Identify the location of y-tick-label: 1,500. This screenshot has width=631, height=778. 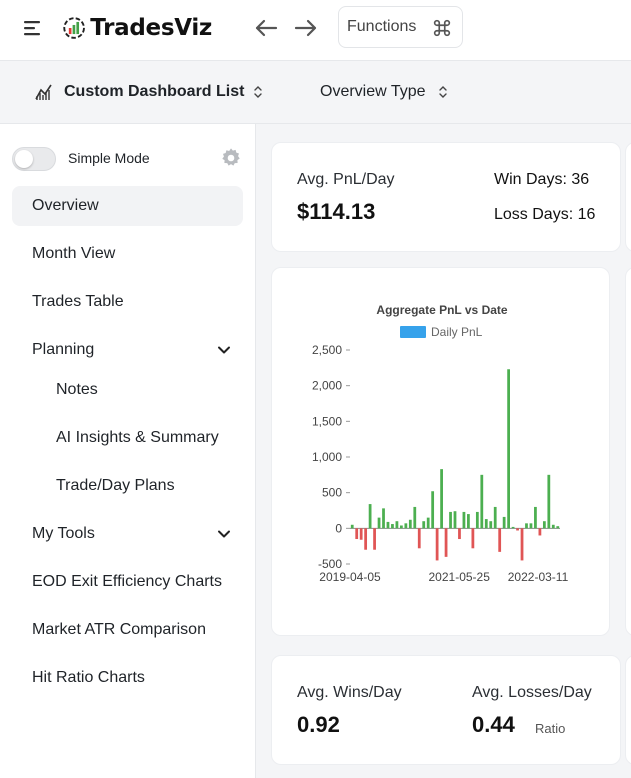
(327, 421).